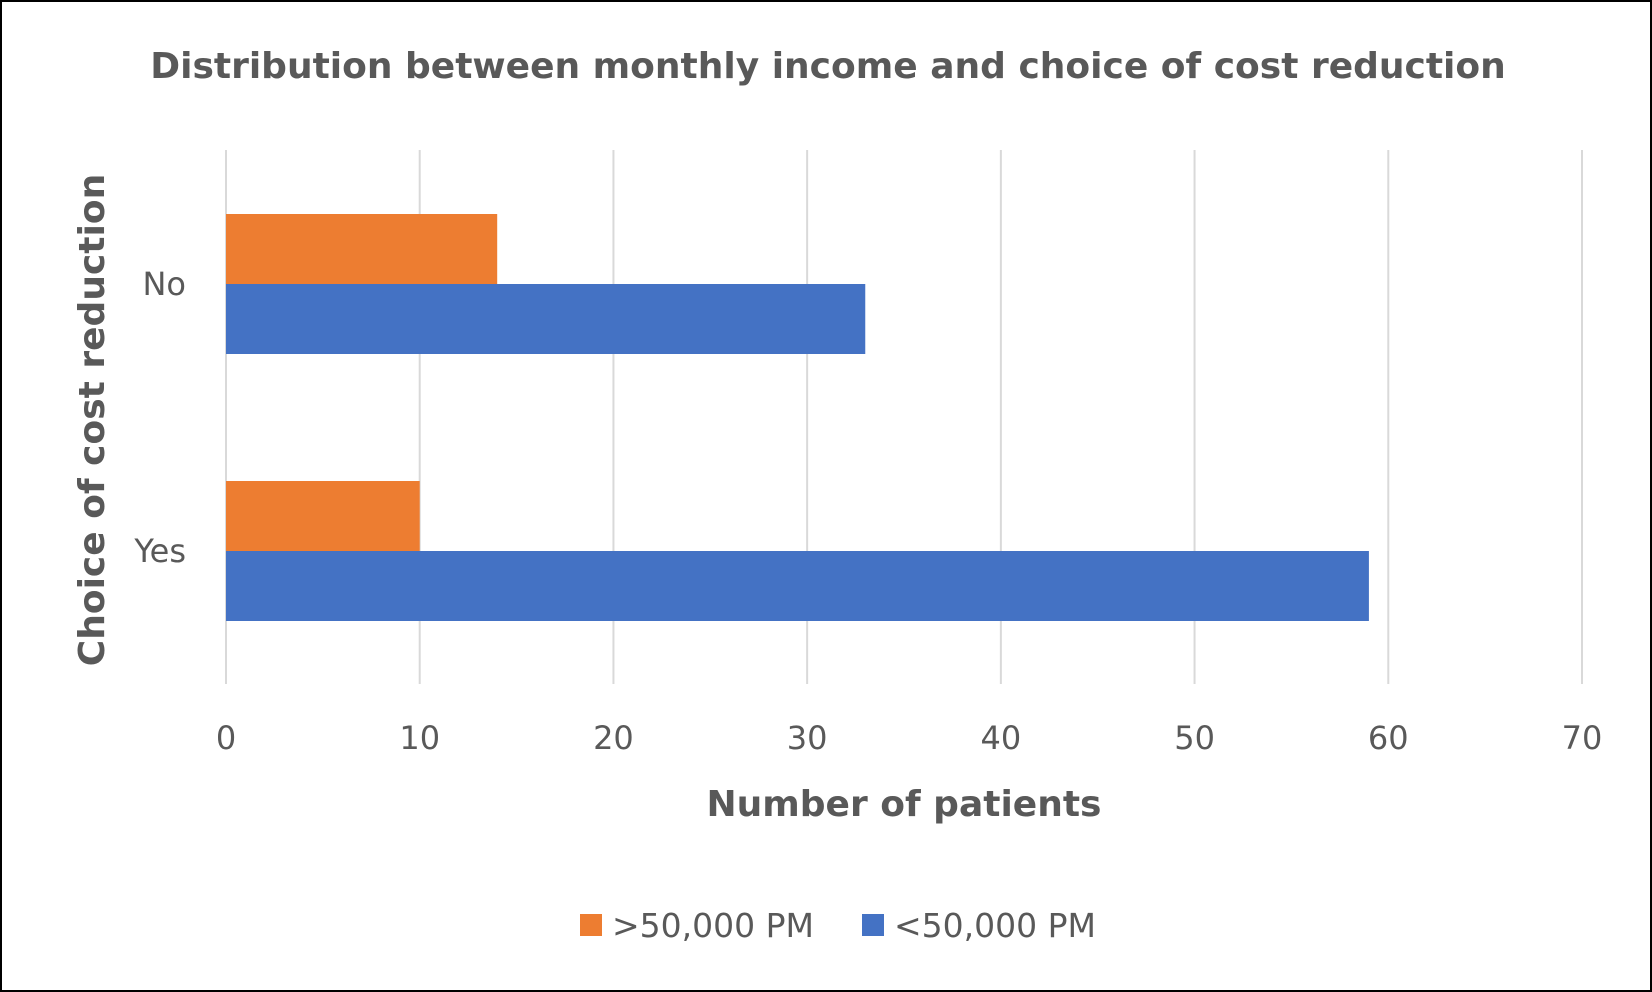  I want to click on y-axis-title: Choice of cost reduction, so click(92, 420).